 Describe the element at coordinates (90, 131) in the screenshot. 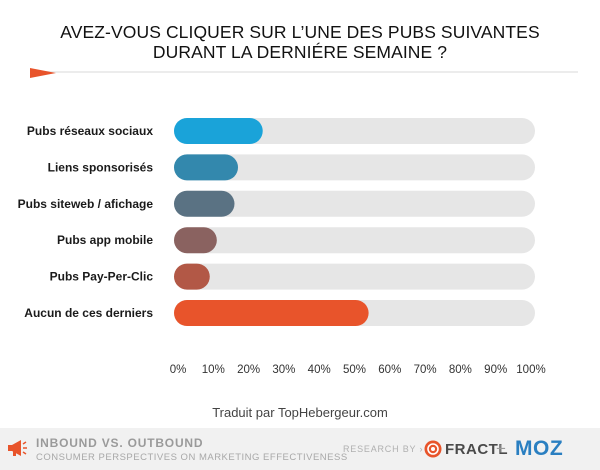

I see `category-label: Pubs réseaux sociaux` at that location.